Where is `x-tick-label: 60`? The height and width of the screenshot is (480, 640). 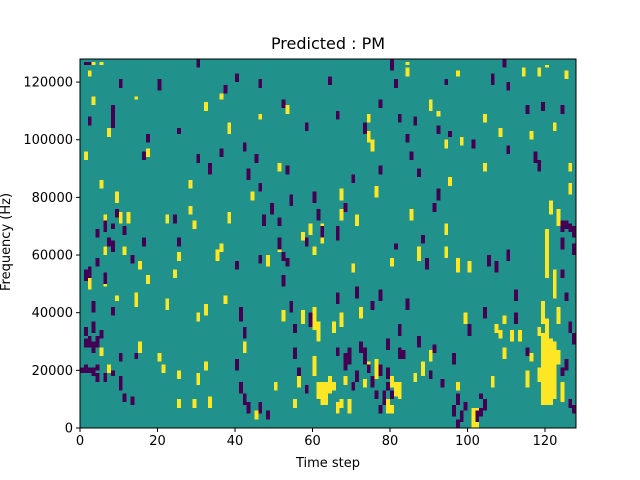
x-tick-label: 60 is located at coordinates (312, 441).